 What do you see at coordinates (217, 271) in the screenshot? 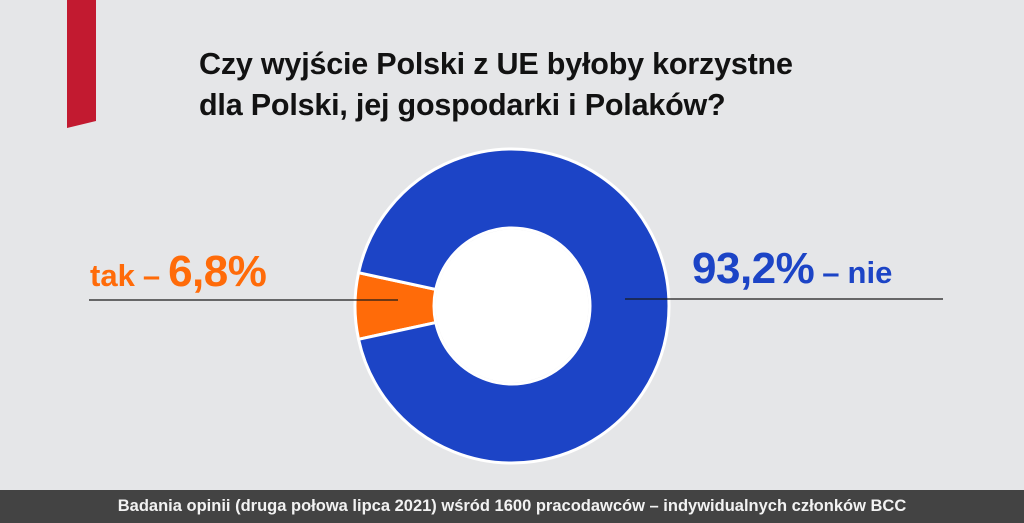
I see `tak-label-value: 6,8%` at bounding box center [217, 271].